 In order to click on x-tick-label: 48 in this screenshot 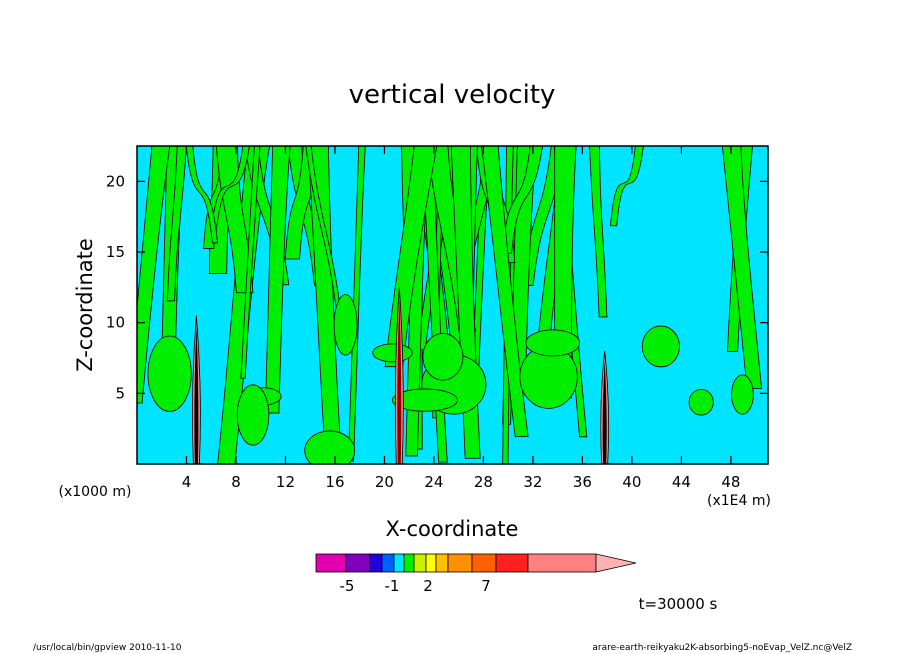, I will do `click(730, 482)`.